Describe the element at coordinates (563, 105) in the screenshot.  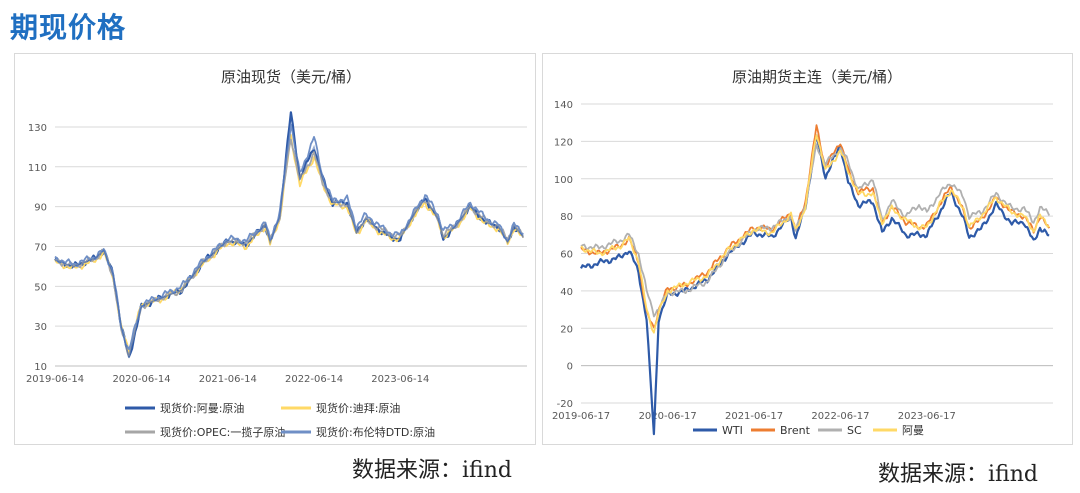
I see `y-tick-label: 140` at that location.